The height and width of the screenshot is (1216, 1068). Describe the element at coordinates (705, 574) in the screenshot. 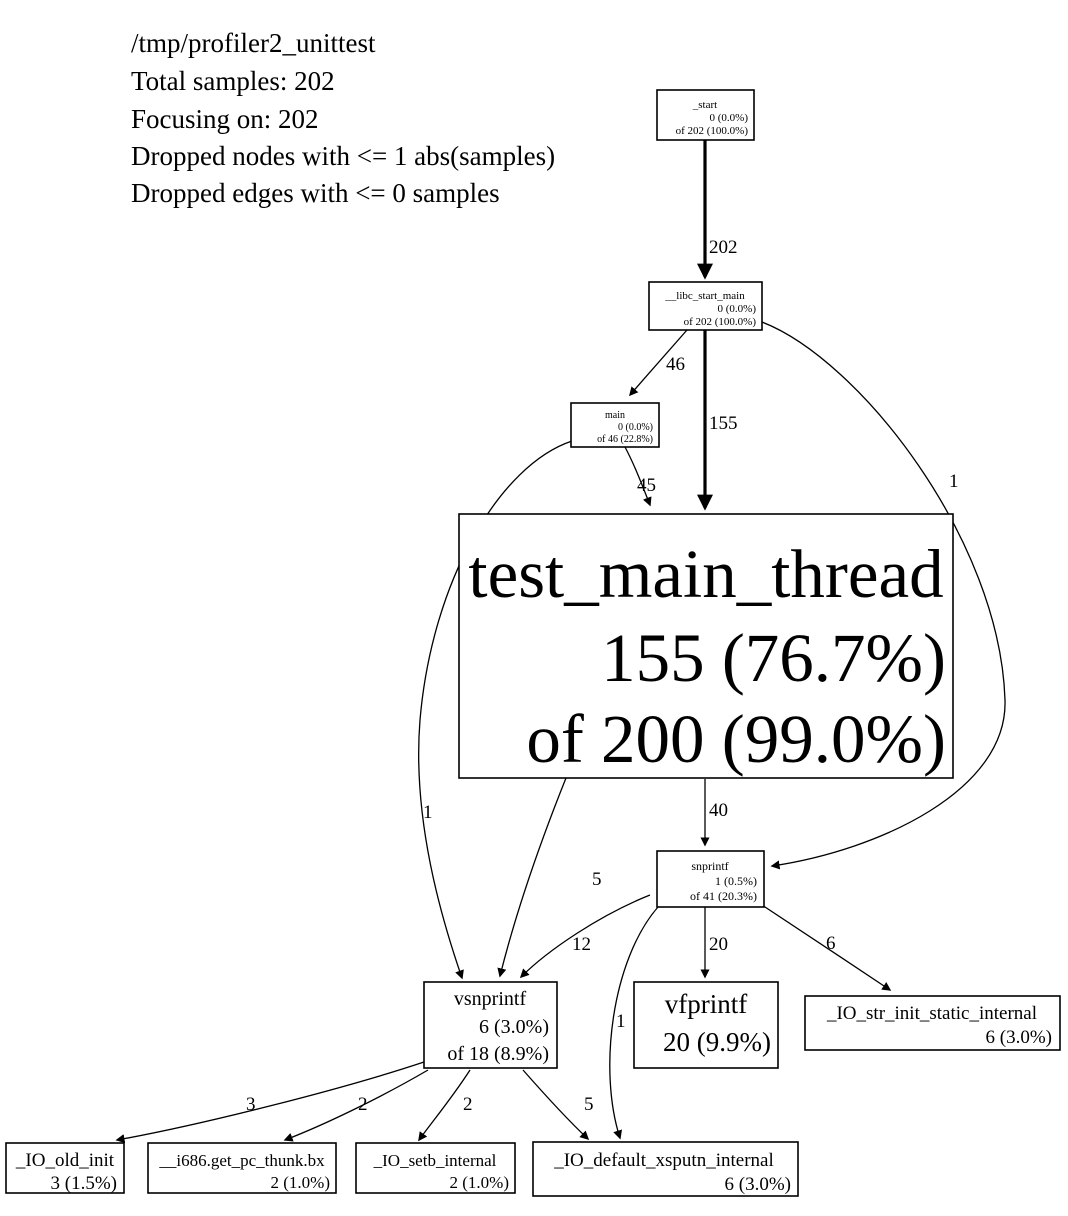

I see `node-title-test_main_thread: test_main_thread` at that location.